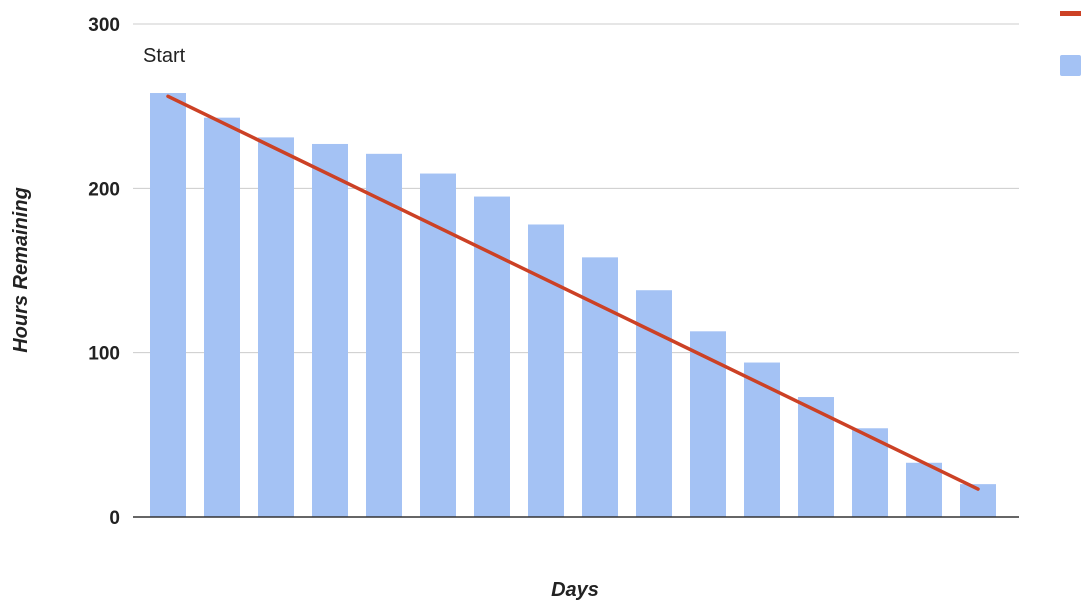 The image size is (1081, 603). What do you see at coordinates (1070, 65) in the screenshot?
I see `legend-bar-swatch` at bounding box center [1070, 65].